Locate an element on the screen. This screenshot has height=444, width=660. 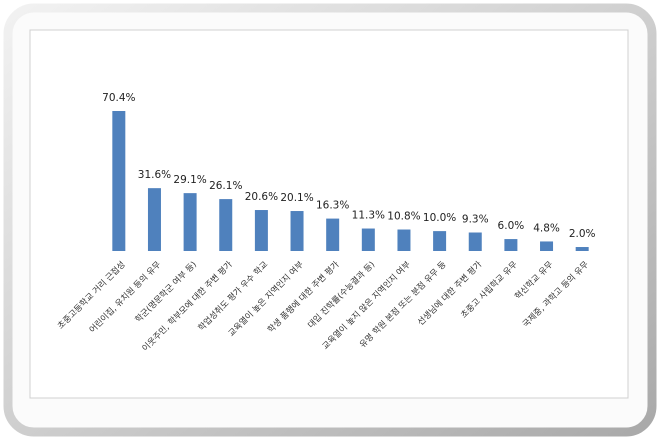
value-label: 2.0% is located at coordinates (582, 234).